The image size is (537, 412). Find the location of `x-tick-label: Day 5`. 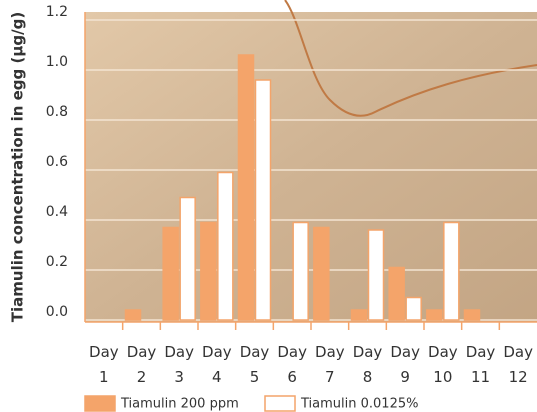

x-tick-label: Day 5 is located at coordinates (254, 364).